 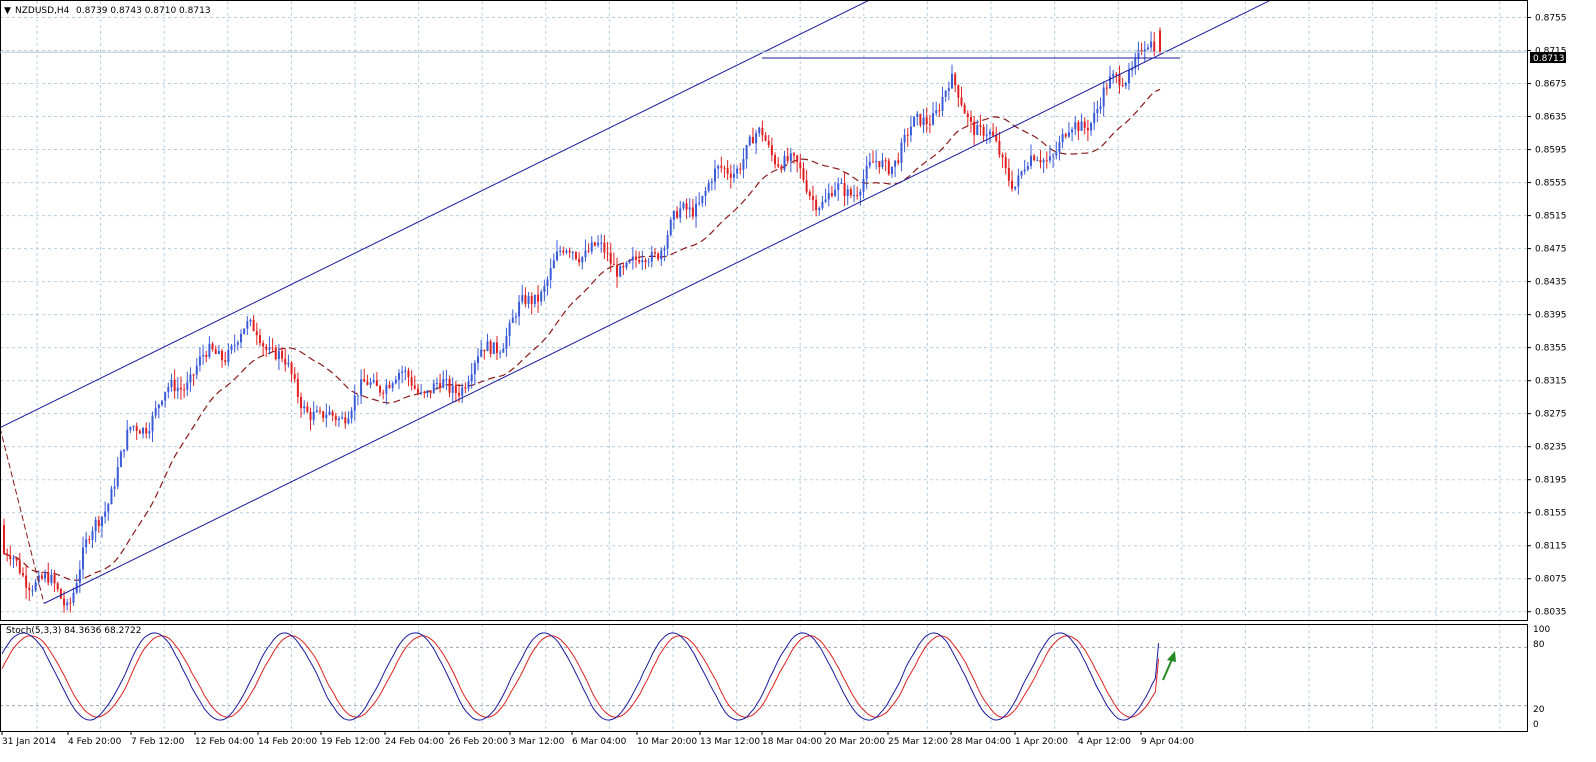 What do you see at coordinates (7, 11) in the screenshot?
I see `chart-collapse-icon: ▼` at bounding box center [7, 11].